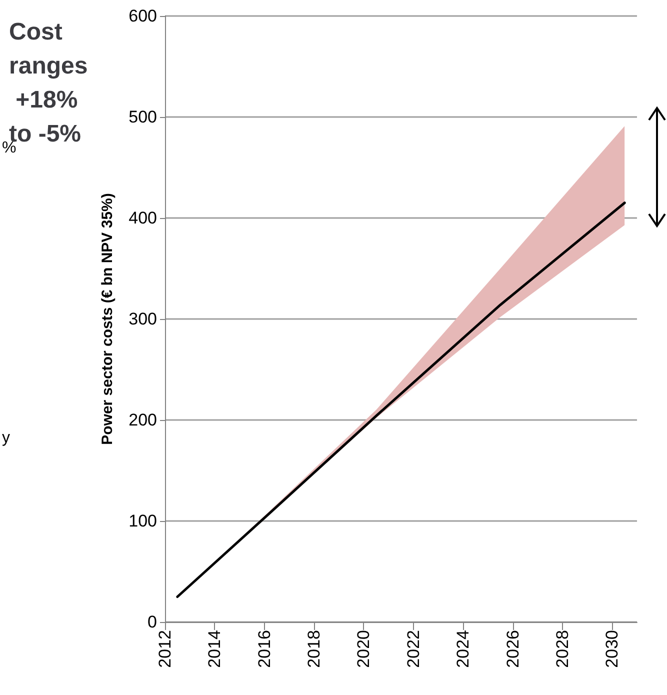 This screenshot has height=695, width=667. What do you see at coordinates (562, 649) in the screenshot?
I see `x-tick-label: 2028` at bounding box center [562, 649].